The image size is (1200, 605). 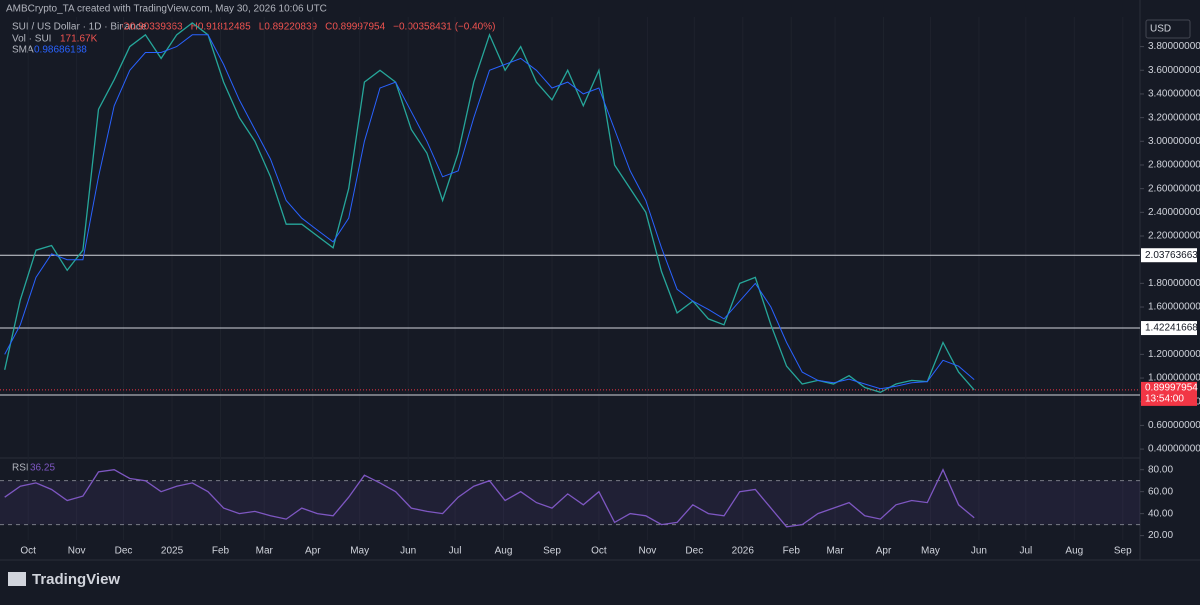 What do you see at coordinates (1174, 425) in the screenshot?
I see `y-tick-label: 0.60000000` at bounding box center [1174, 425].